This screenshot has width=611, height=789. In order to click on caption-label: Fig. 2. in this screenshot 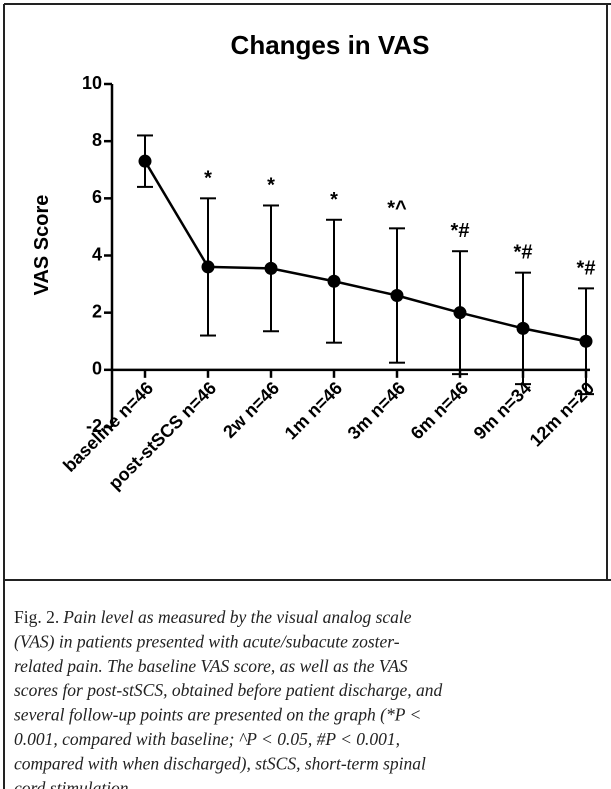, I will do `click(36, 617)`.